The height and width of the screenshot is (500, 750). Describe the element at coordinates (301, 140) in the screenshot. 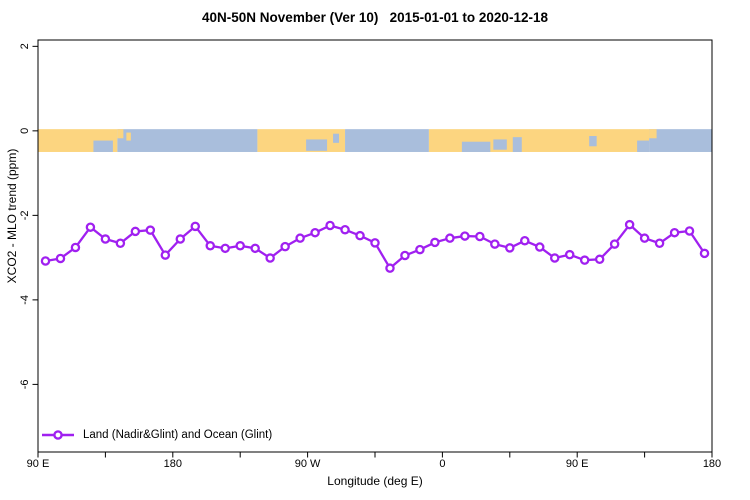

I see `map-band-segment-land` at that location.